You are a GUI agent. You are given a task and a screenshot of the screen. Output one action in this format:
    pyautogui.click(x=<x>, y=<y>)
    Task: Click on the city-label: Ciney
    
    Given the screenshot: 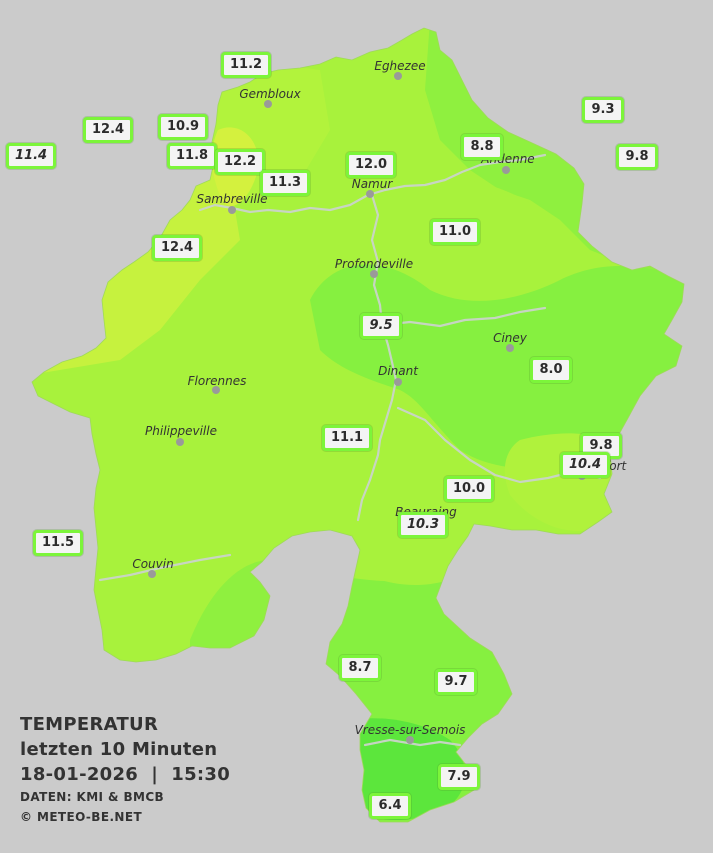 What is the action you would take?
    pyautogui.click(x=510, y=338)
    